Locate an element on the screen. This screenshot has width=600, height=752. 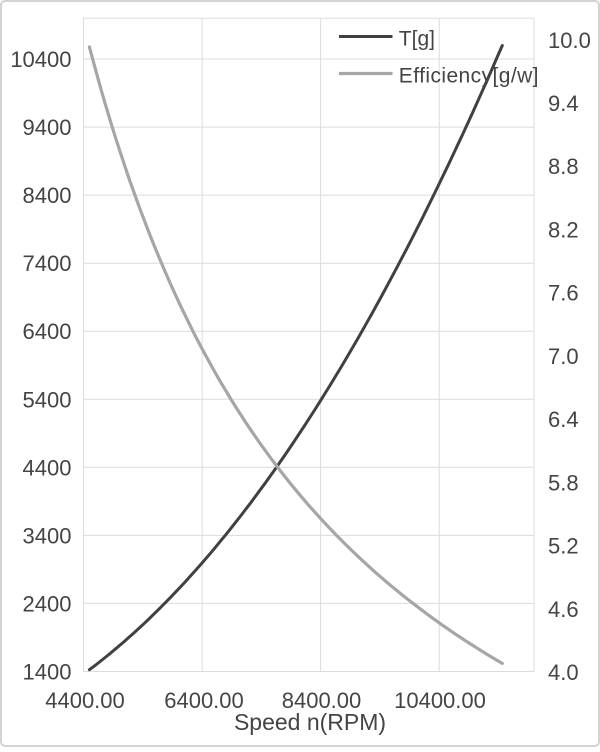
svg-text: 6400 is located at coordinates (47, 331).